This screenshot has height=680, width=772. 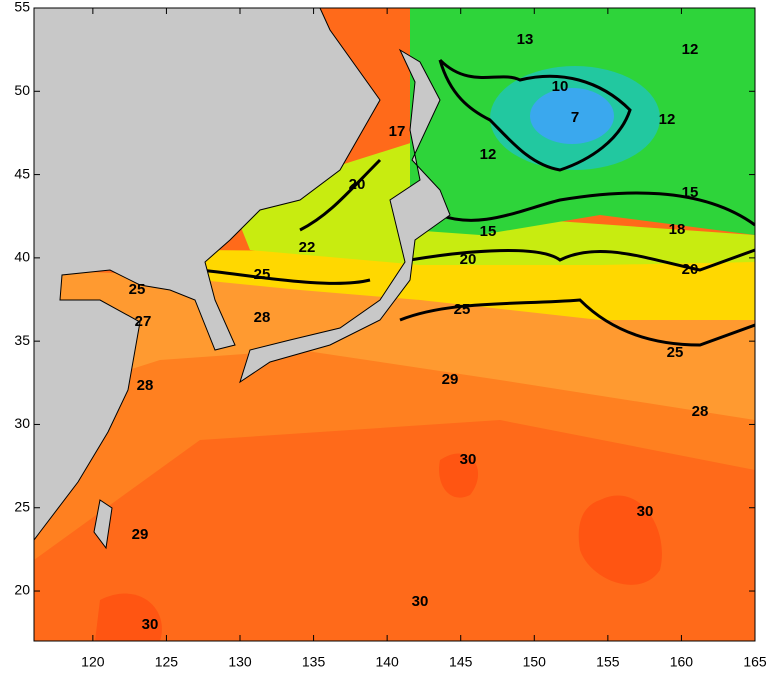 I want to click on contour-label: 18, so click(x=677, y=229).